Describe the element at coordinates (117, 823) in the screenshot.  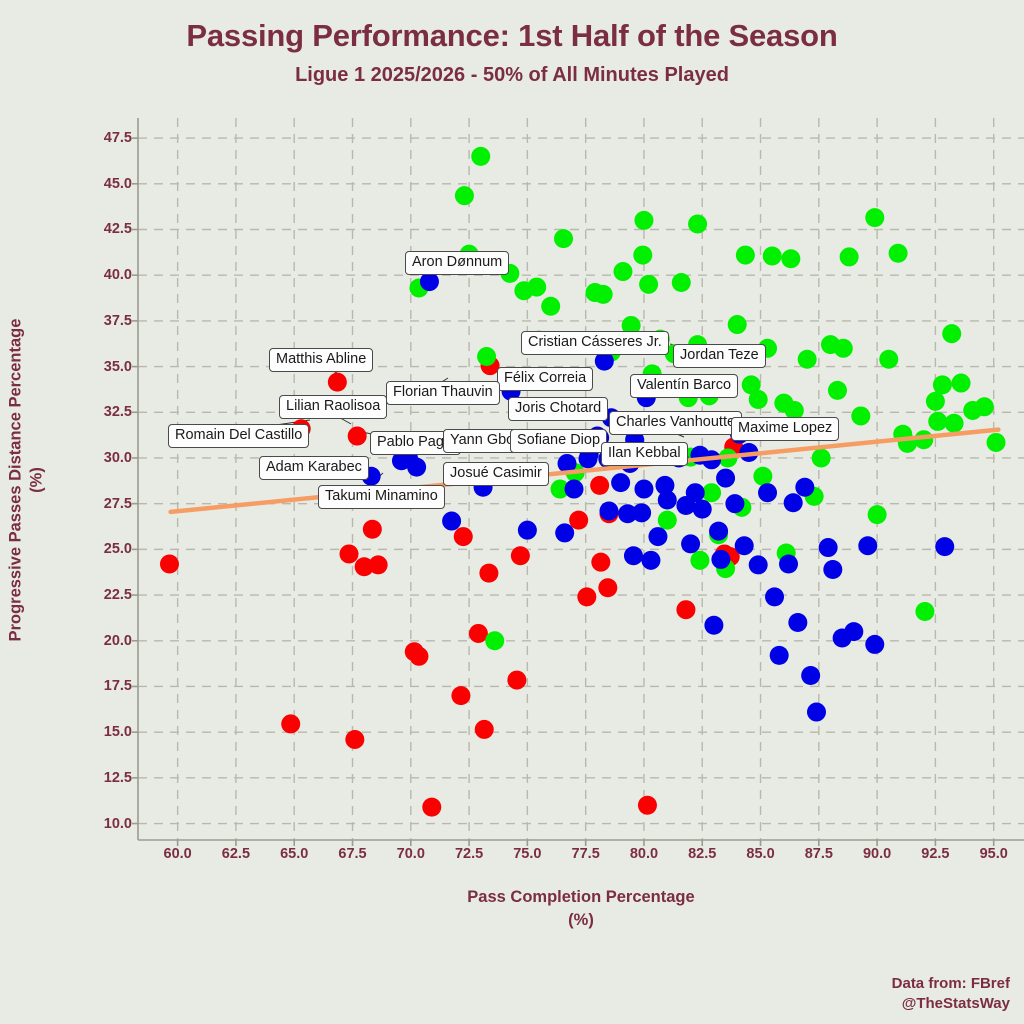
I see `y-tick-label: 10.0` at that location.